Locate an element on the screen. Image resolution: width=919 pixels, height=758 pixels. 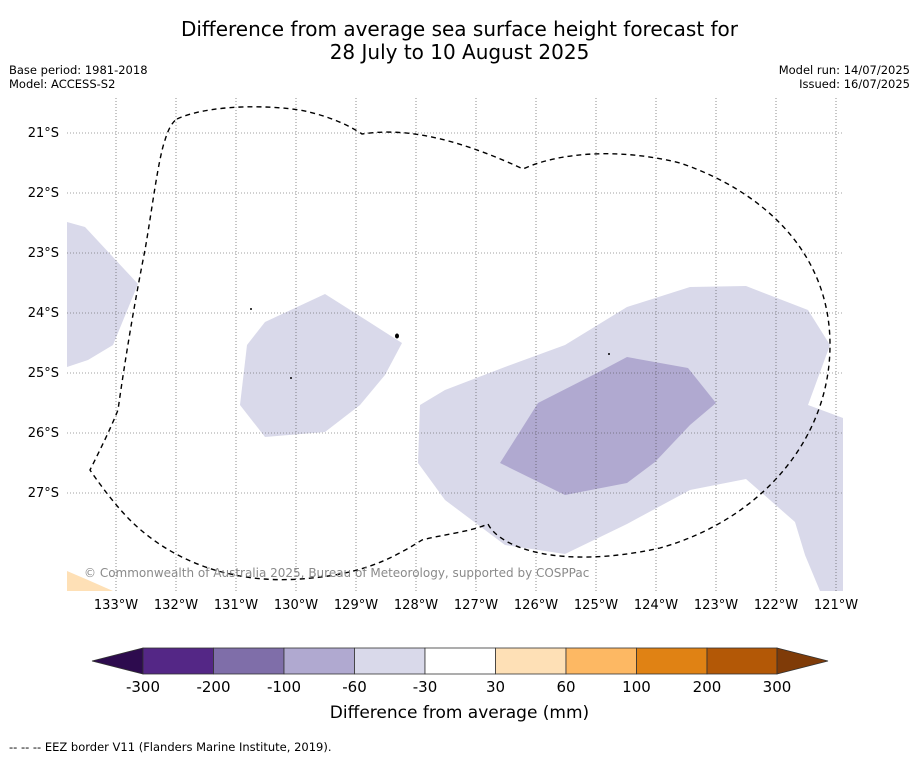
lon-label: 128°W is located at coordinates (416, 605).